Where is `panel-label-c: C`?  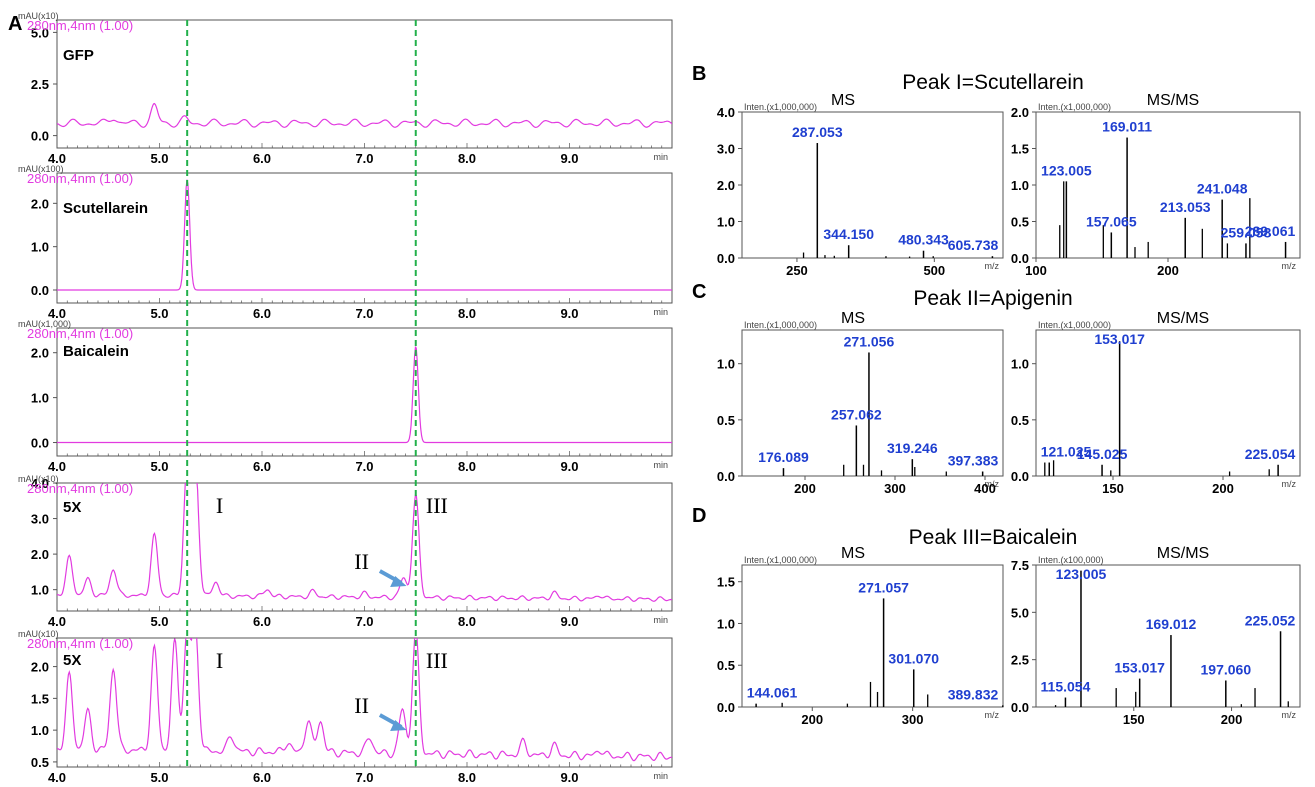 panel-label-c: C is located at coordinates (699, 292).